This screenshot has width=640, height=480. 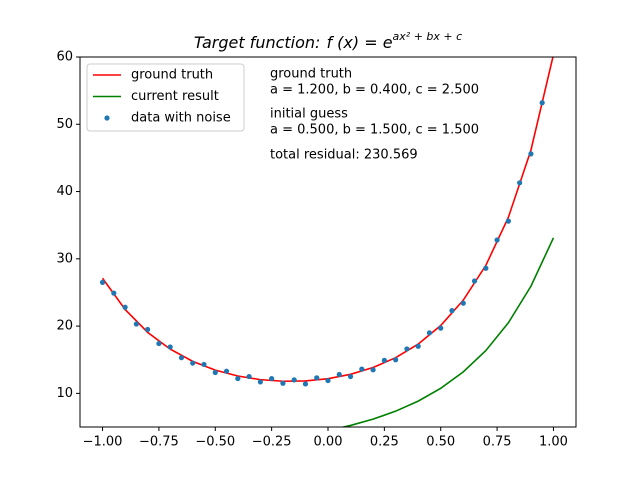 I want to click on annotation: ground truth, so click(x=311, y=74).